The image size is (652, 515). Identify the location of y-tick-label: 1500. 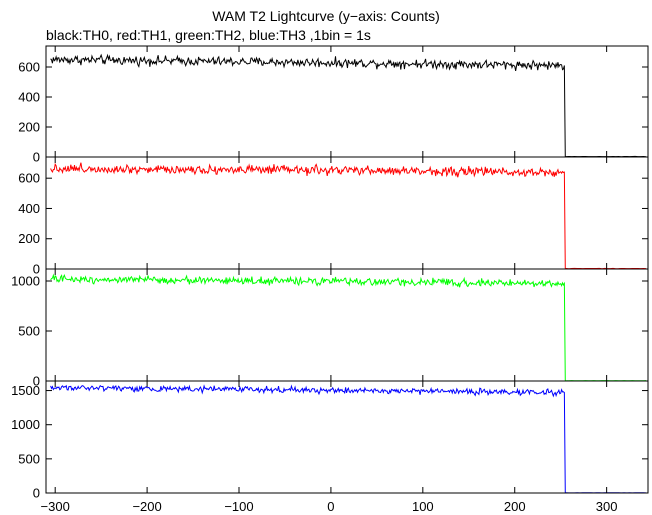
(25, 390).